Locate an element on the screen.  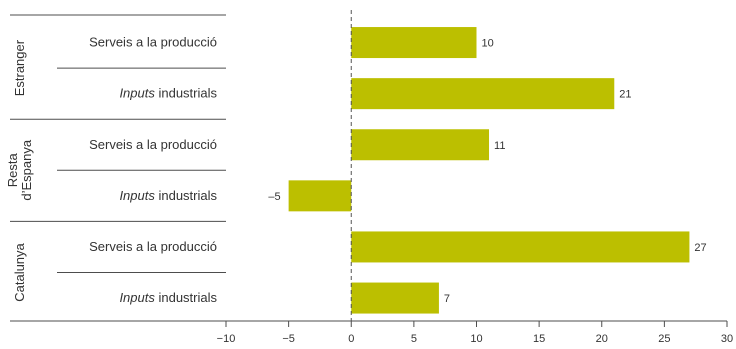
x-tick-label: −5 is located at coordinates (288, 339).